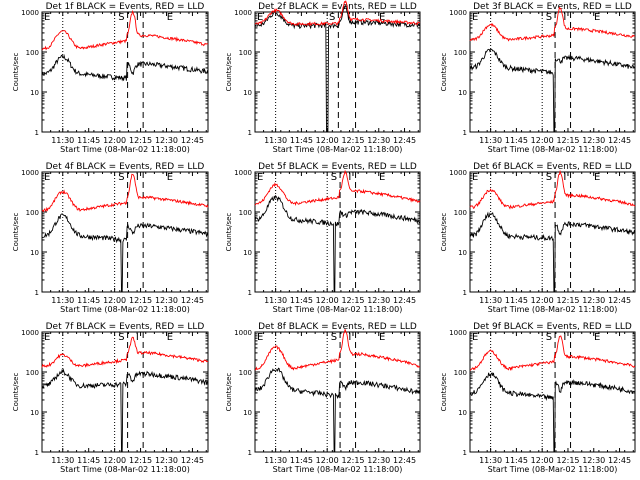  Describe the element at coordinates (552, 327) in the screenshot. I see `panel-title: Det 9f BLACK = Events, RED = LLD` at that location.